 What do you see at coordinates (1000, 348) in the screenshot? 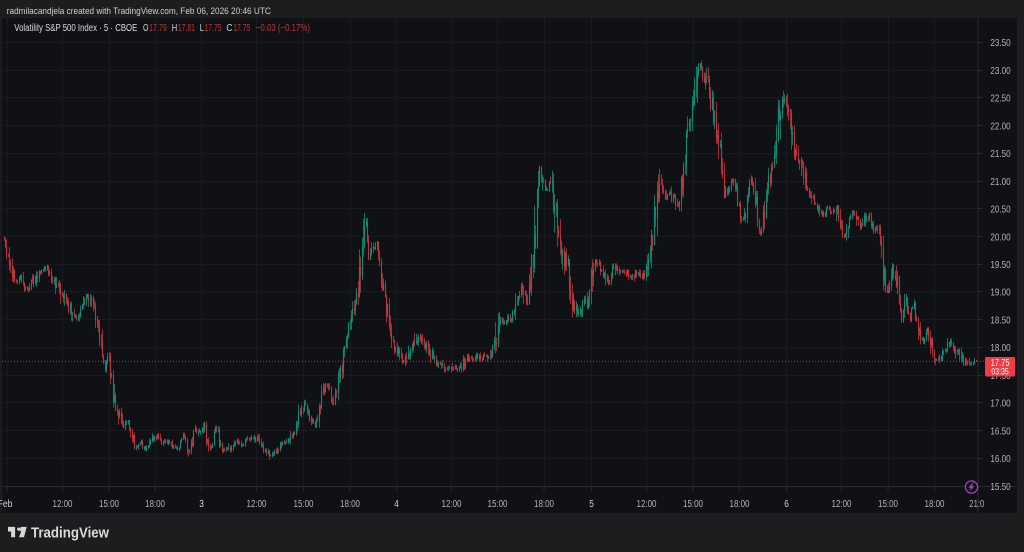
I see `svg-text: 18.00` at bounding box center [1000, 348].